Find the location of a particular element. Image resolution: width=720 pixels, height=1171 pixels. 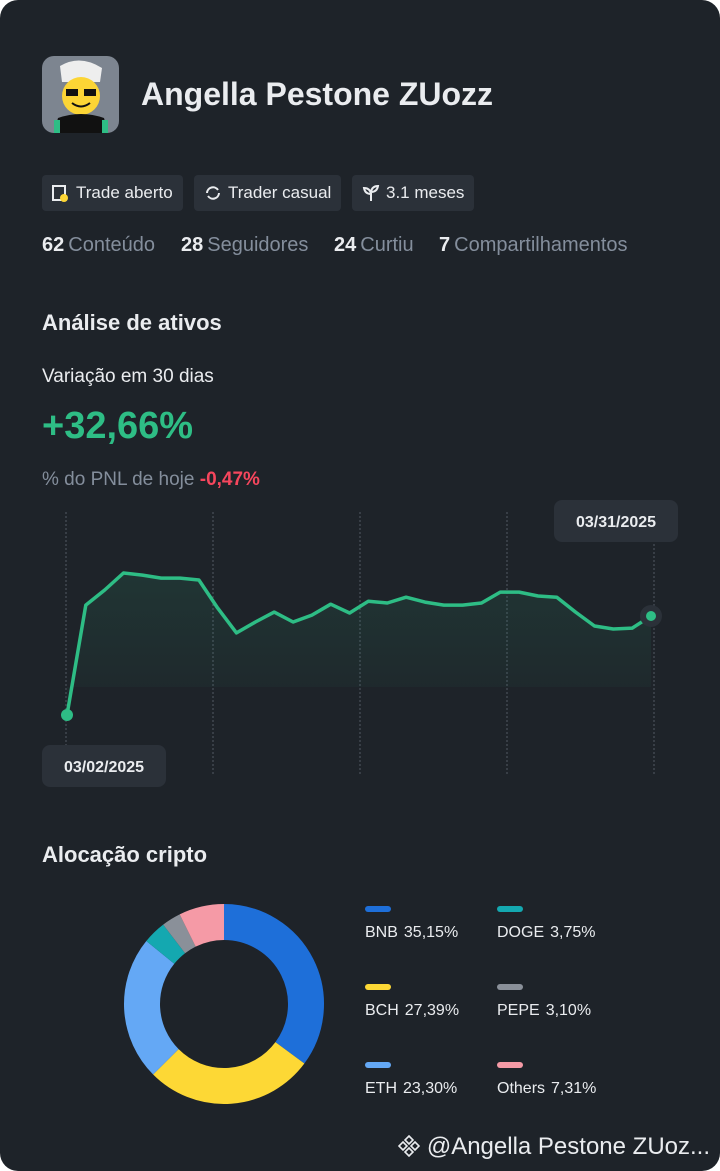

tag: 3.1 meses is located at coordinates (413, 193).